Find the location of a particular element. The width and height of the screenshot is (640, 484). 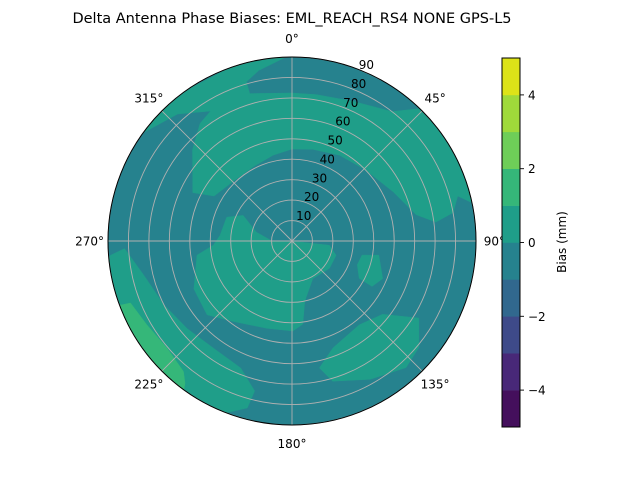

radial-tick-label: 40 is located at coordinates (327, 159).